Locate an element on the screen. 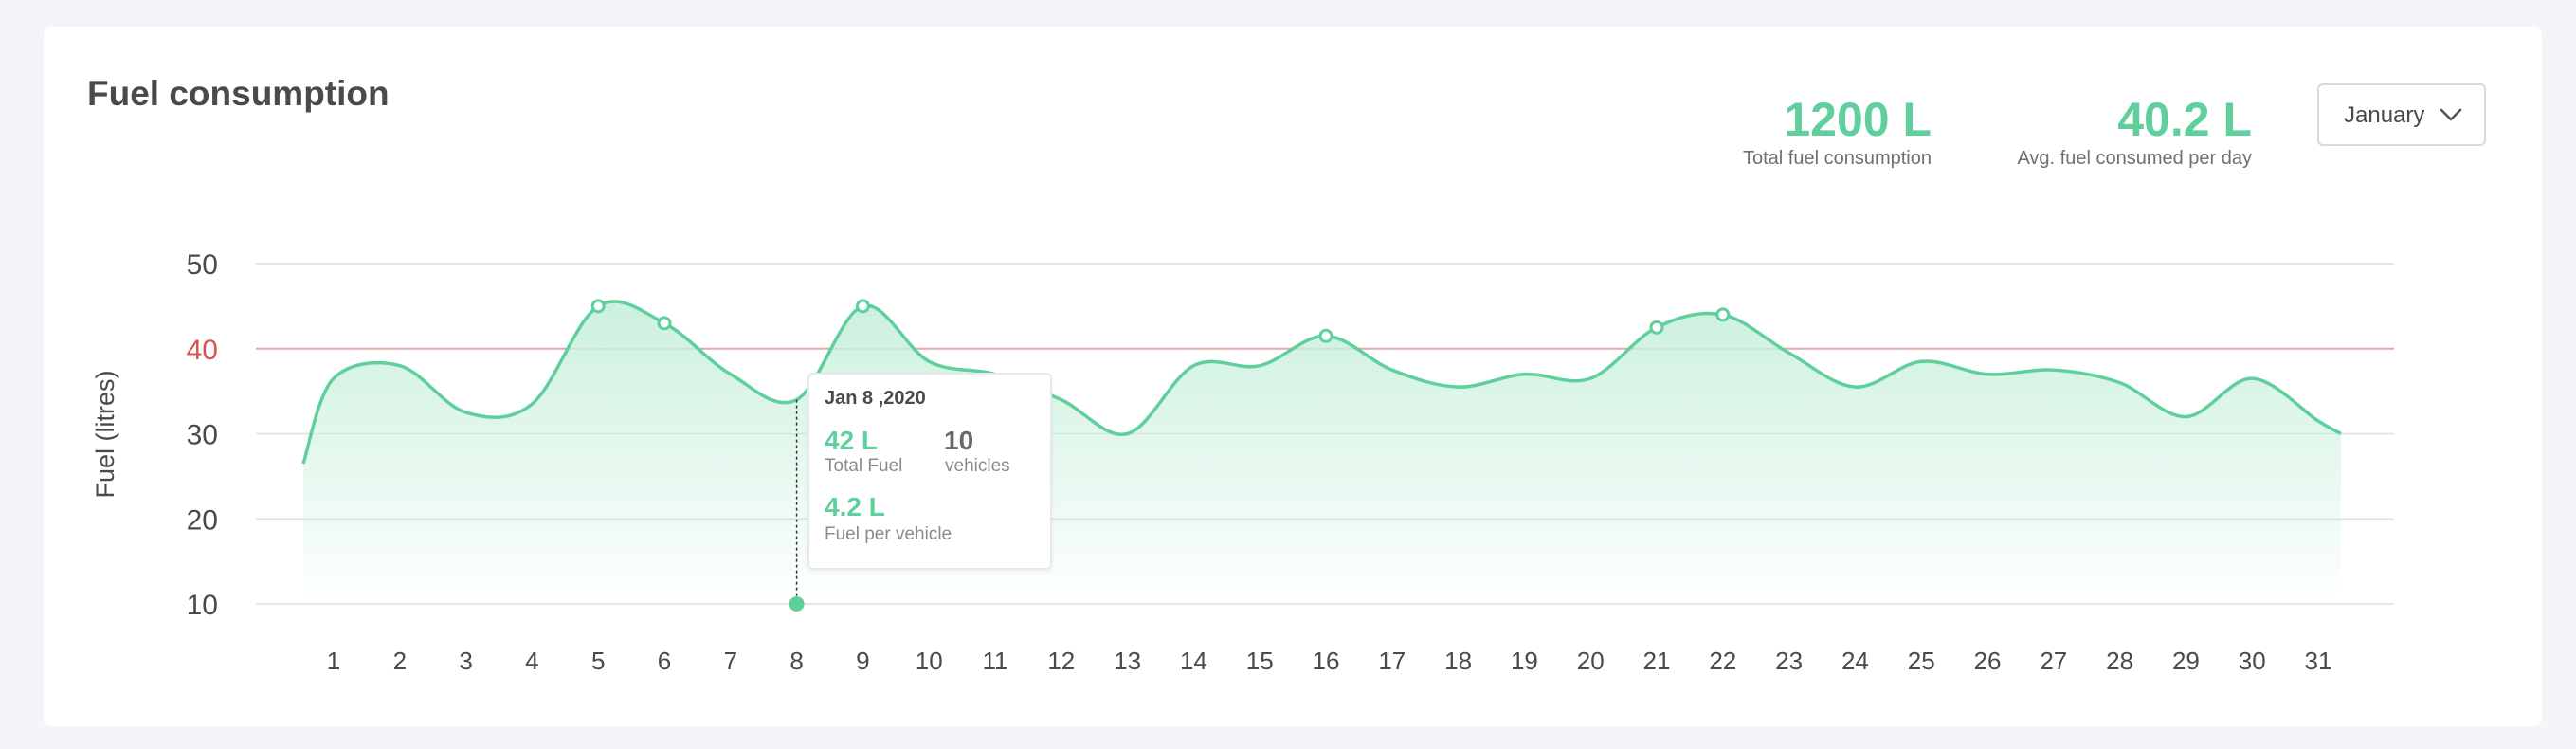  total-fuel-stat: 1200 L Total fuel consumption is located at coordinates (1837, 131).